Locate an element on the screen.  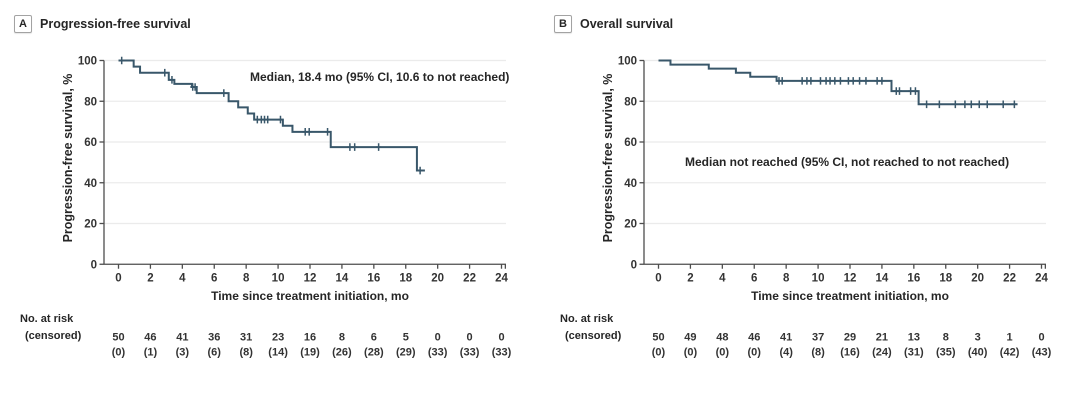
censored-count: (29) is located at coordinates (406, 353).